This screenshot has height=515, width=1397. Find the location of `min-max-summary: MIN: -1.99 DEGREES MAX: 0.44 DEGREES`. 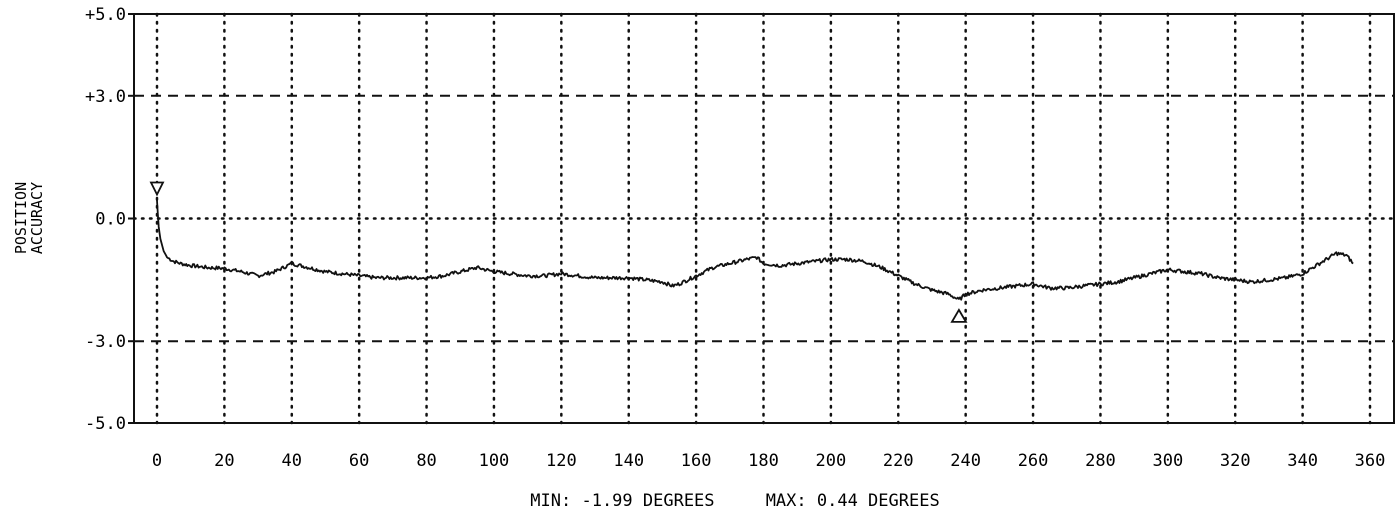

min-max-summary: MIN: -1.99 DEGREES MAX: 0.44 DEGREES is located at coordinates (734, 501).